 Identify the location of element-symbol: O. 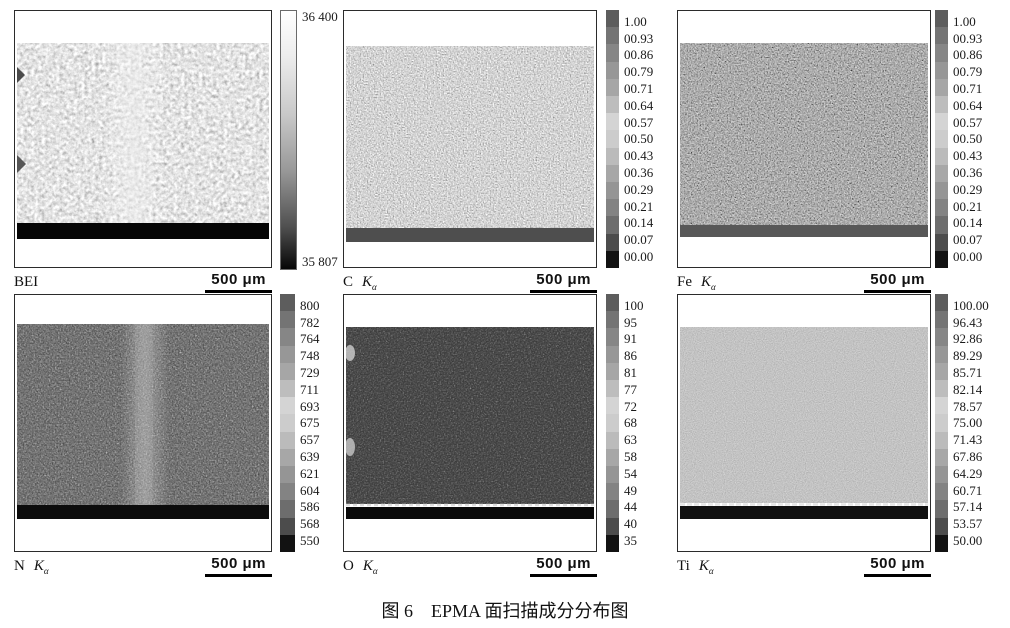
(348, 565).